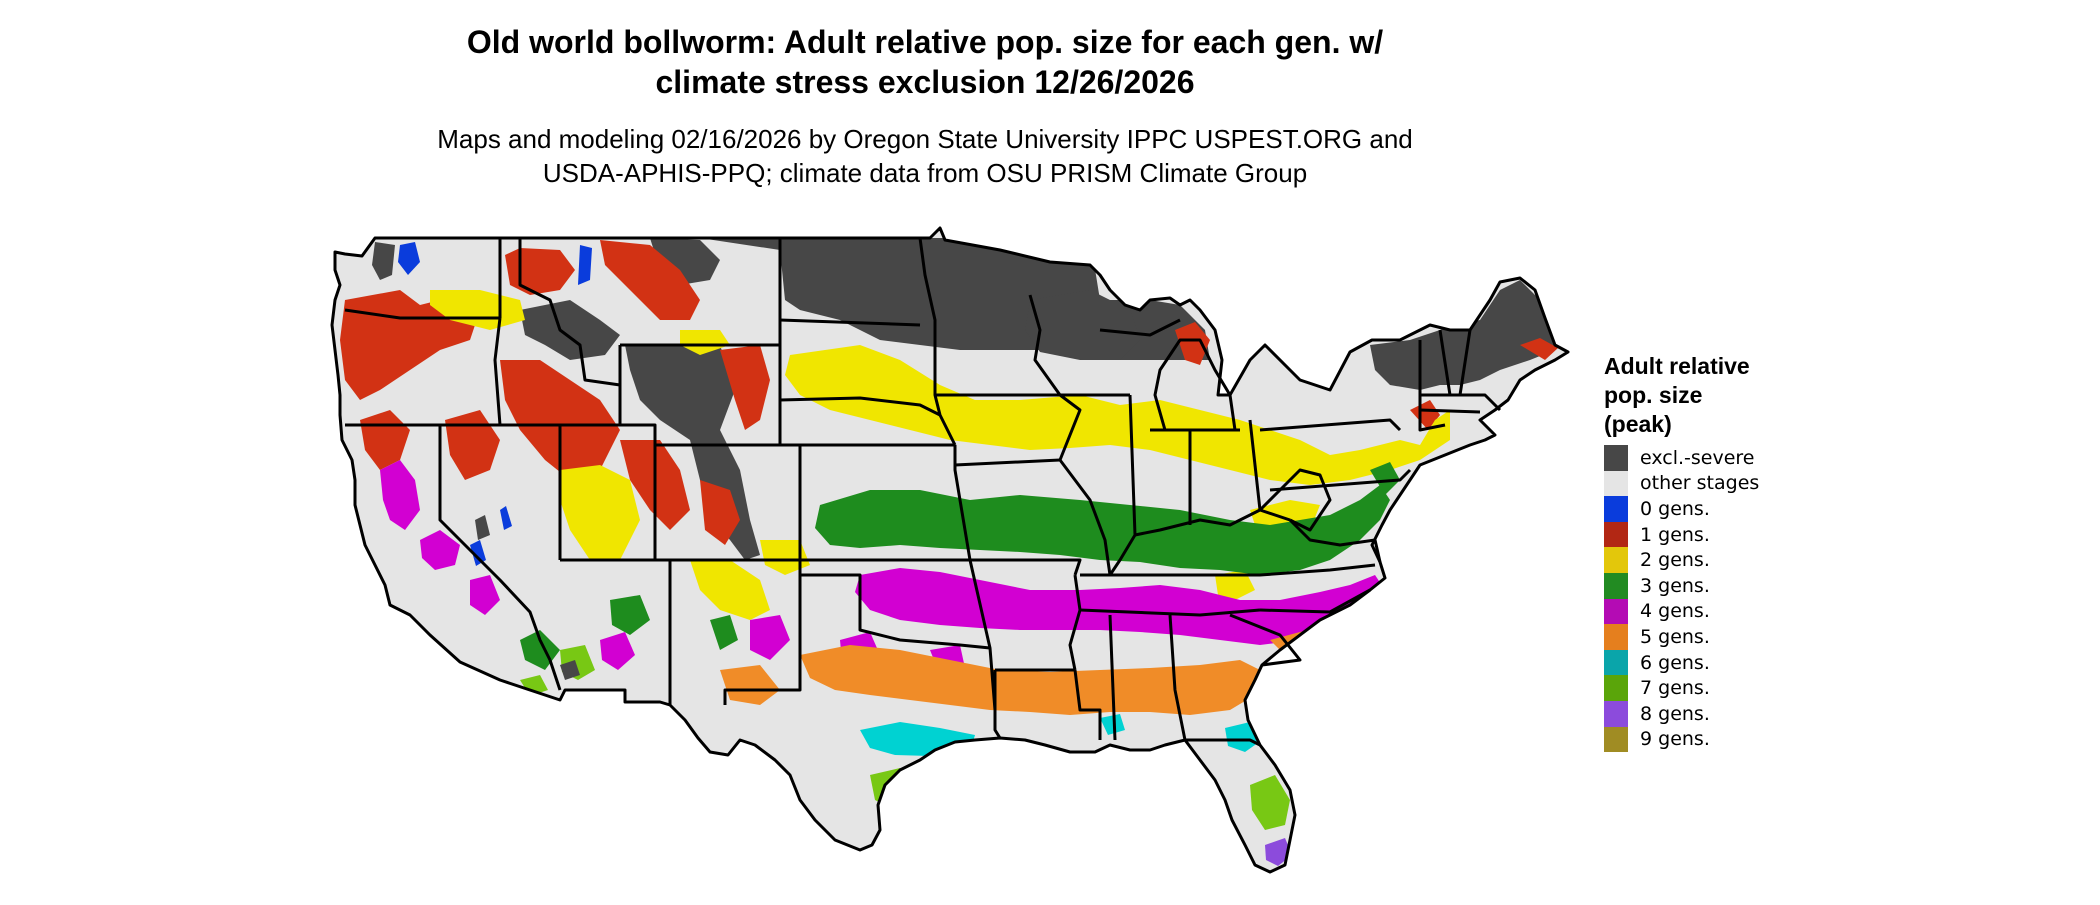 This screenshot has height=905, width=2100. Describe the element at coordinates (1638, 424) in the screenshot. I see `legend-title-line-3: (peak)` at that location.